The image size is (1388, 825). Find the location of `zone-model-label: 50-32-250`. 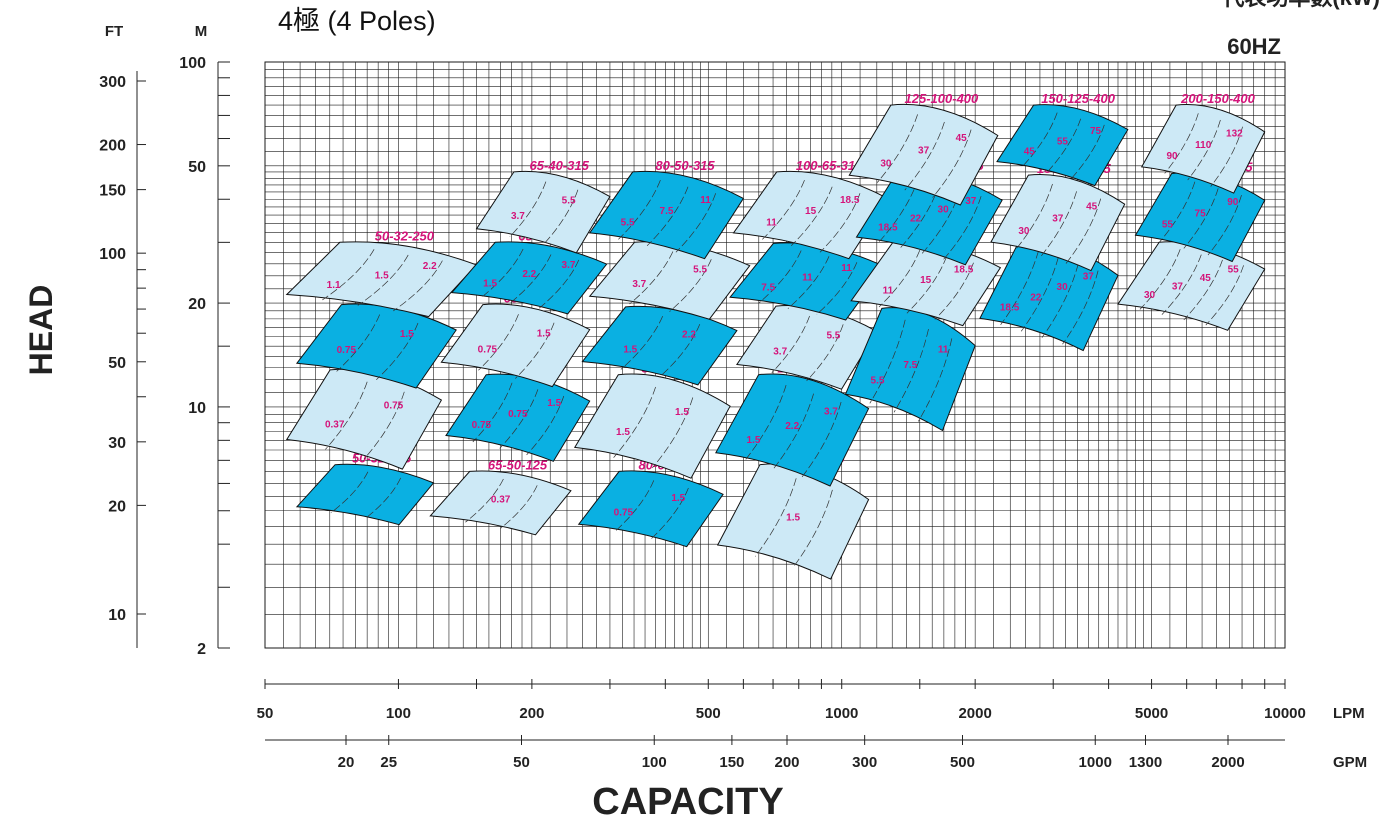

zone-model-label: 50-32-250 is located at coordinates (405, 235).